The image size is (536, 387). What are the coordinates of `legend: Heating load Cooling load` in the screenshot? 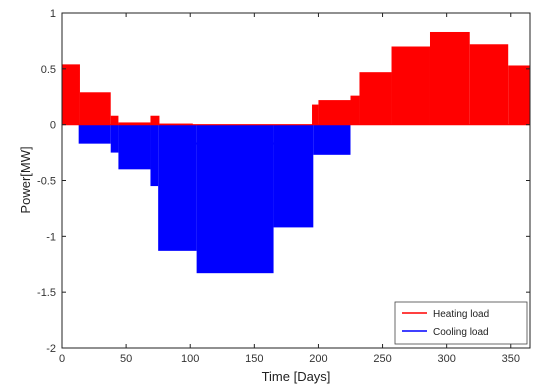 It's located at (461, 323).